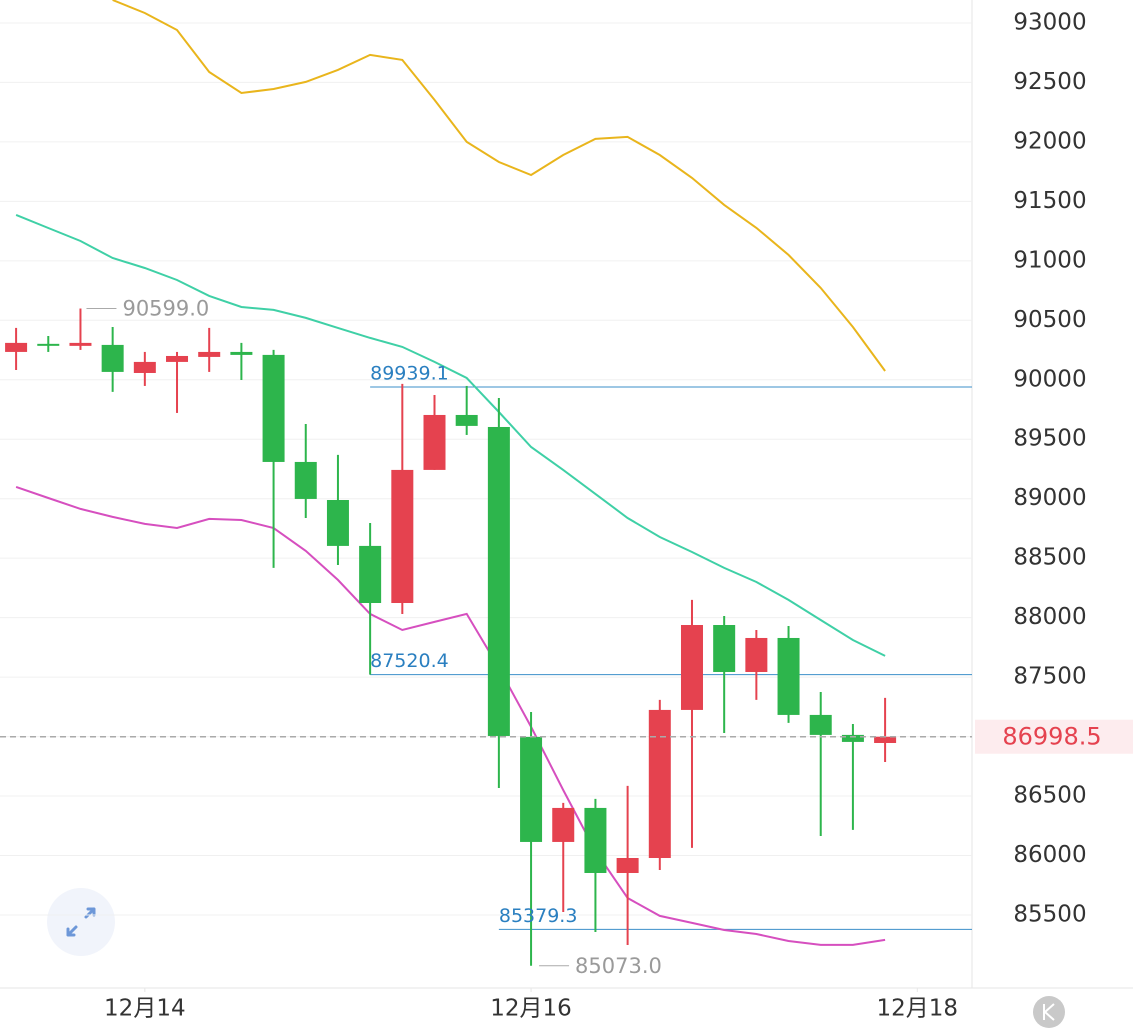 The image size is (1133, 1032). Describe the element at coordinates (1049, 439) in the screenshot. I see `y-tick-label: 89500` at that location.